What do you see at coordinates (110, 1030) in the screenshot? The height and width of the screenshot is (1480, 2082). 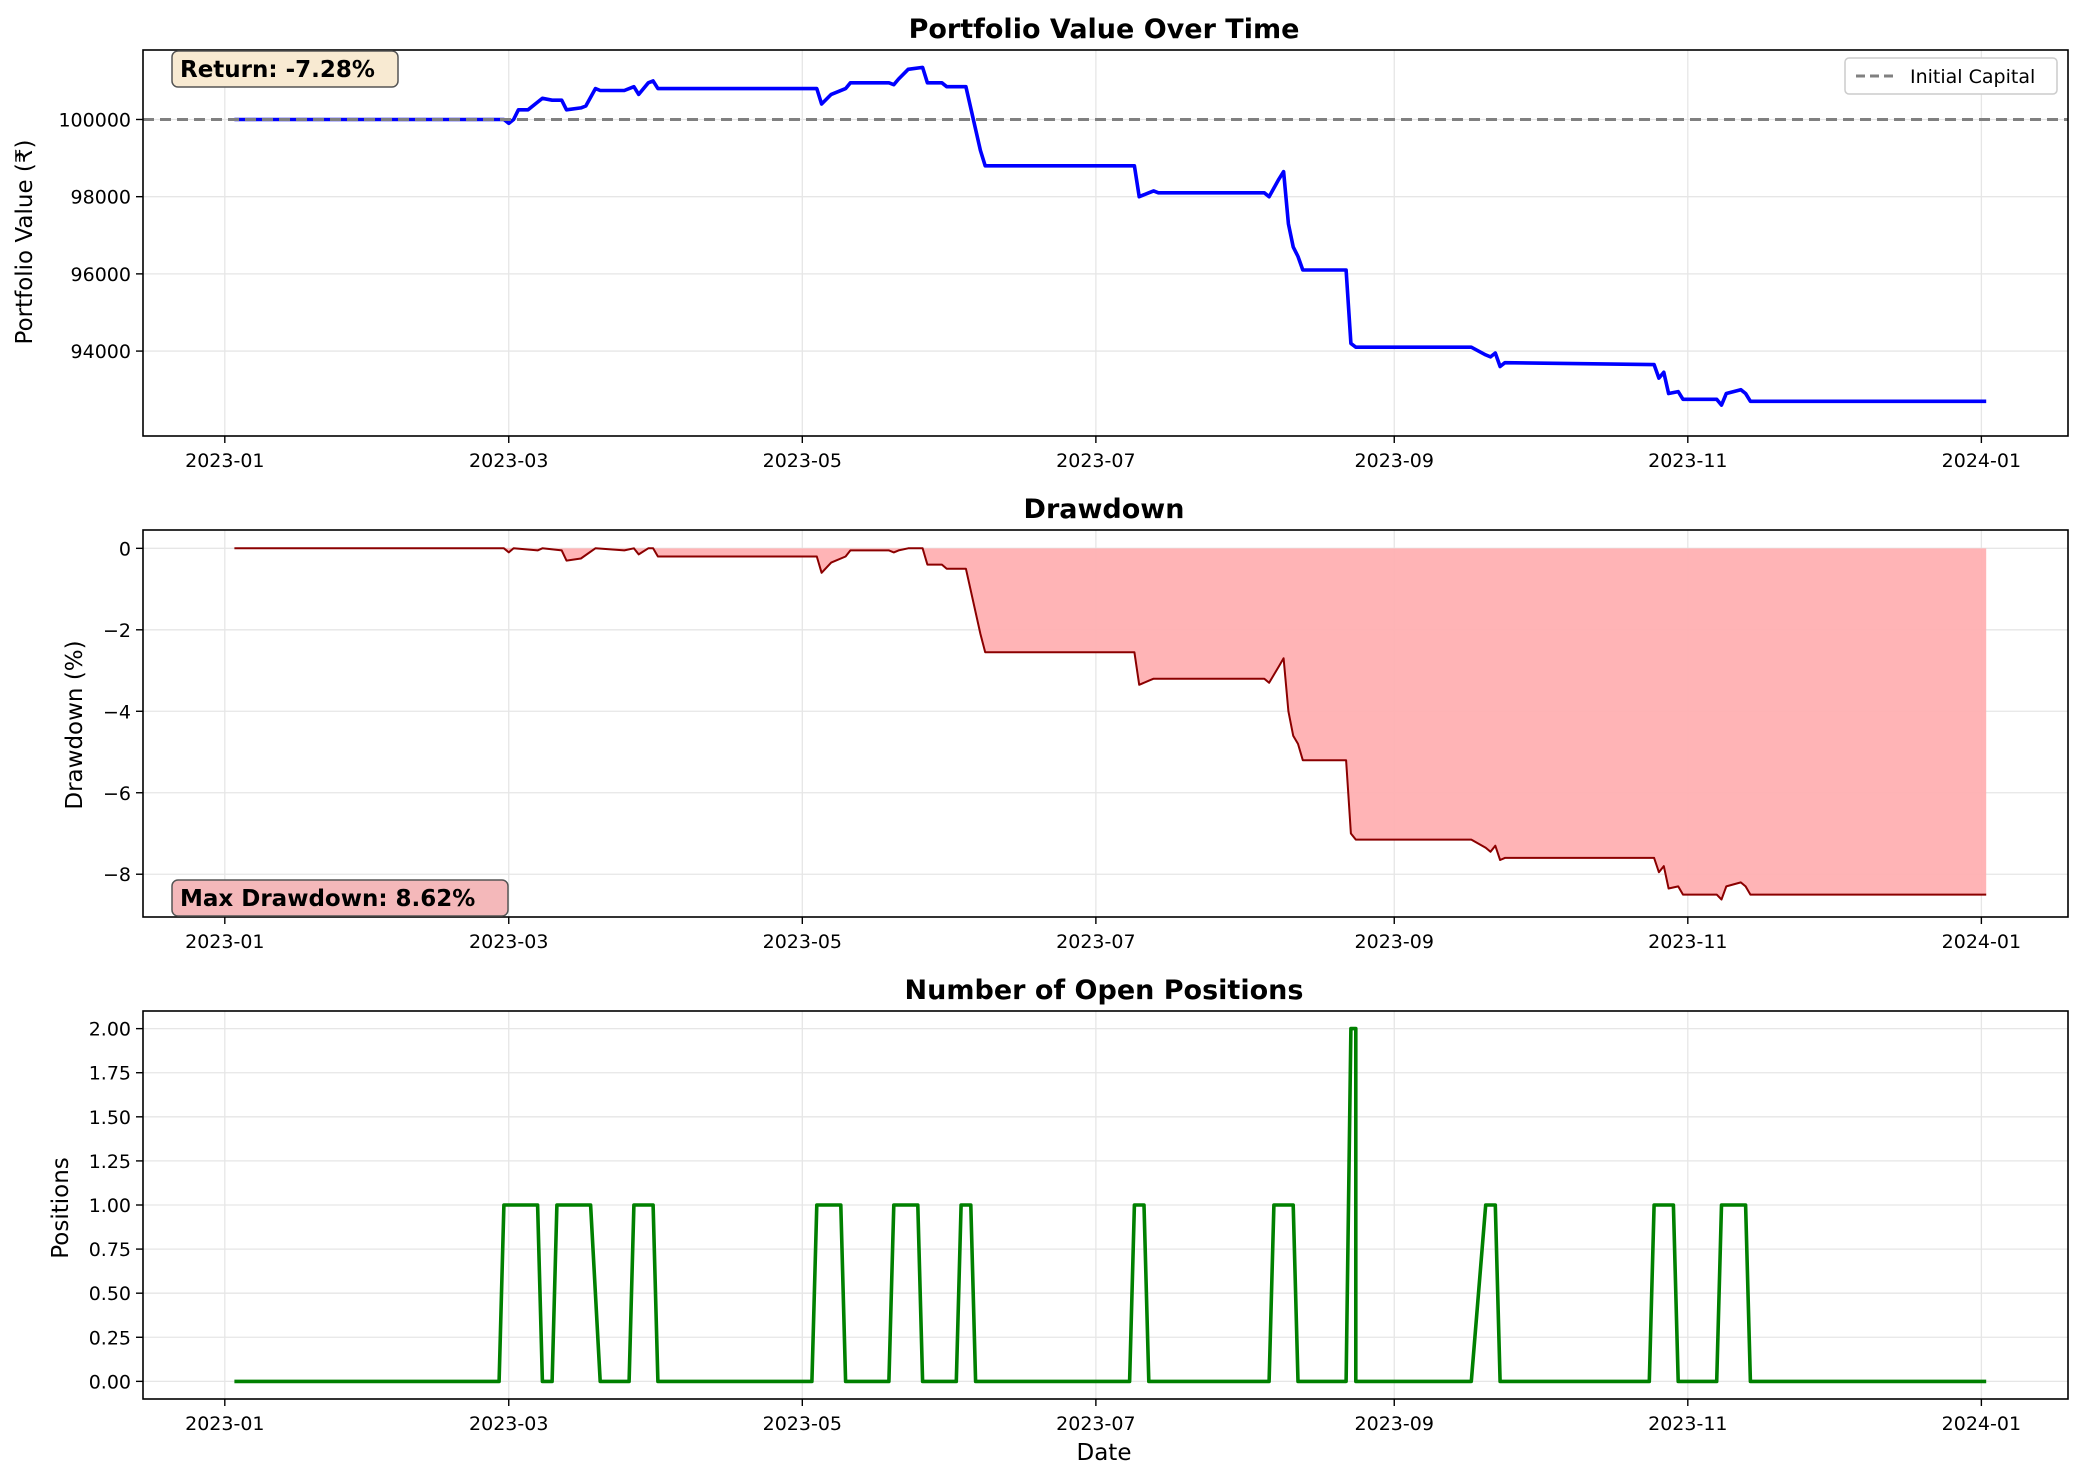 I see `y-tick-label: 2.00` at bounding box center [110, 1030].